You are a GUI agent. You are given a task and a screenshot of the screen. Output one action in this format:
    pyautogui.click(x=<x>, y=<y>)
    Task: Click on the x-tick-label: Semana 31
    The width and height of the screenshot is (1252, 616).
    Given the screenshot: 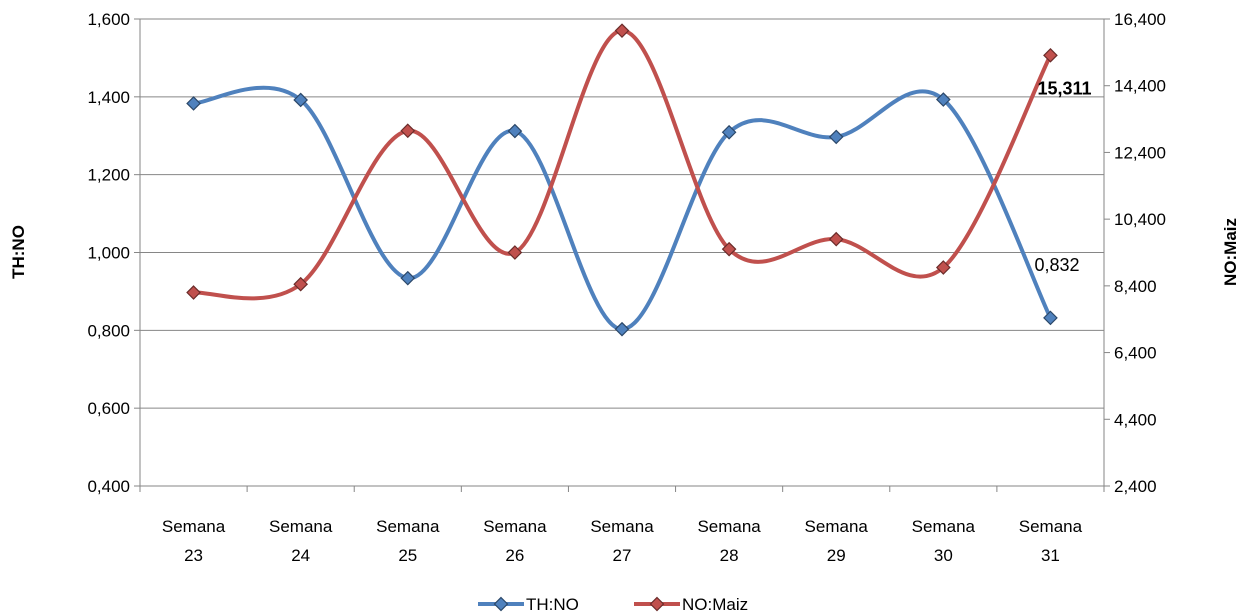 What is the action you would take?
    pyautogui.click(x=1051, y=541)
    